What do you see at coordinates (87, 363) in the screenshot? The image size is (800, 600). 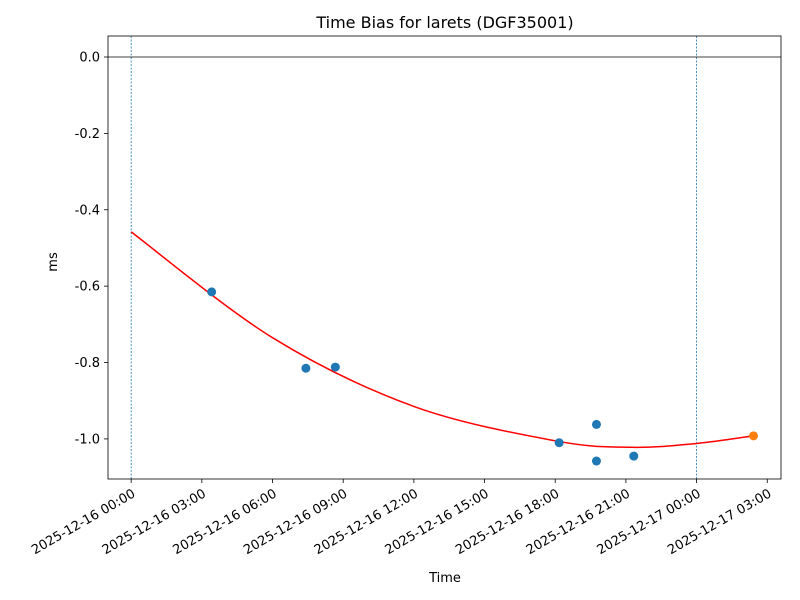 I see `y-tick-label-4: -0.8` at bounding box center [87, 363].